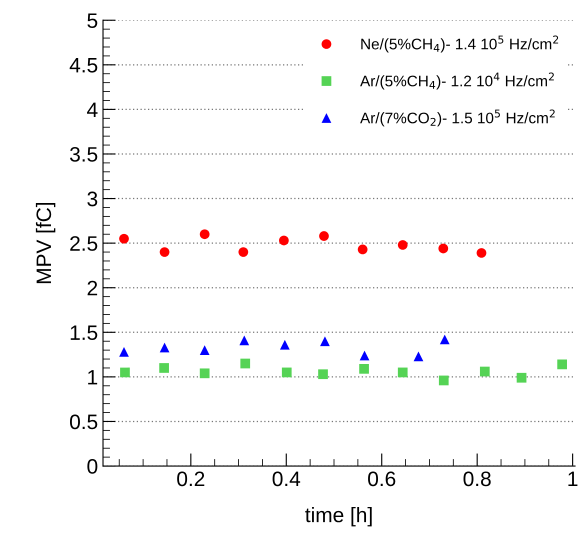 The image size is (582, 547). What do you see at coordinates (92, 466) in the screenshot?
I see `y-tick-label: 0` at bounding box center [92, 466].